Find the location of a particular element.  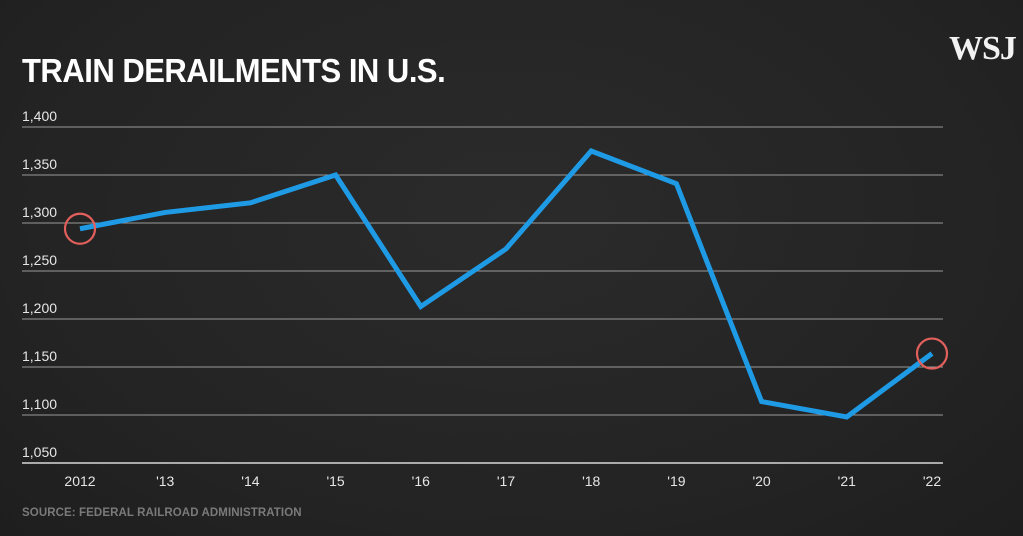

x-tick-label: 2012 is located at coordinates (79, 481).